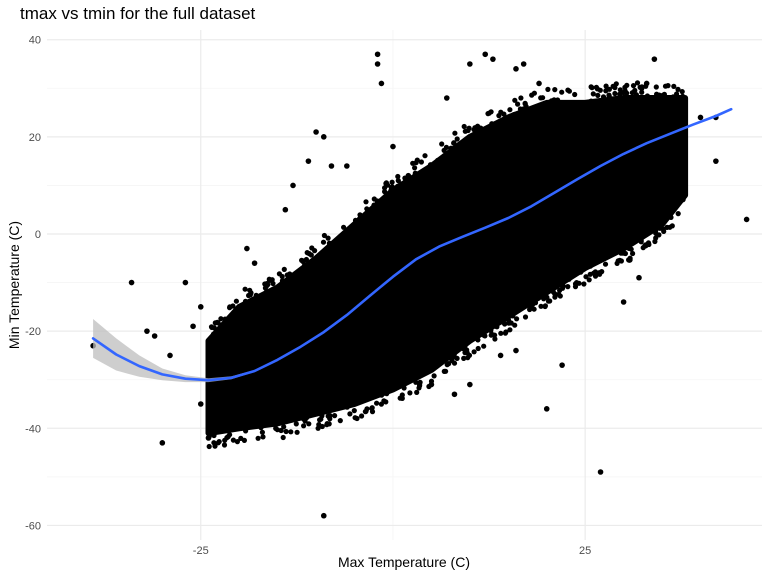 The width and height of the screenshot is (768, 576). What do you see at coordinates (174, 351) in the screenshot?
I see `confidence-band` at bounding box center [174, 351].